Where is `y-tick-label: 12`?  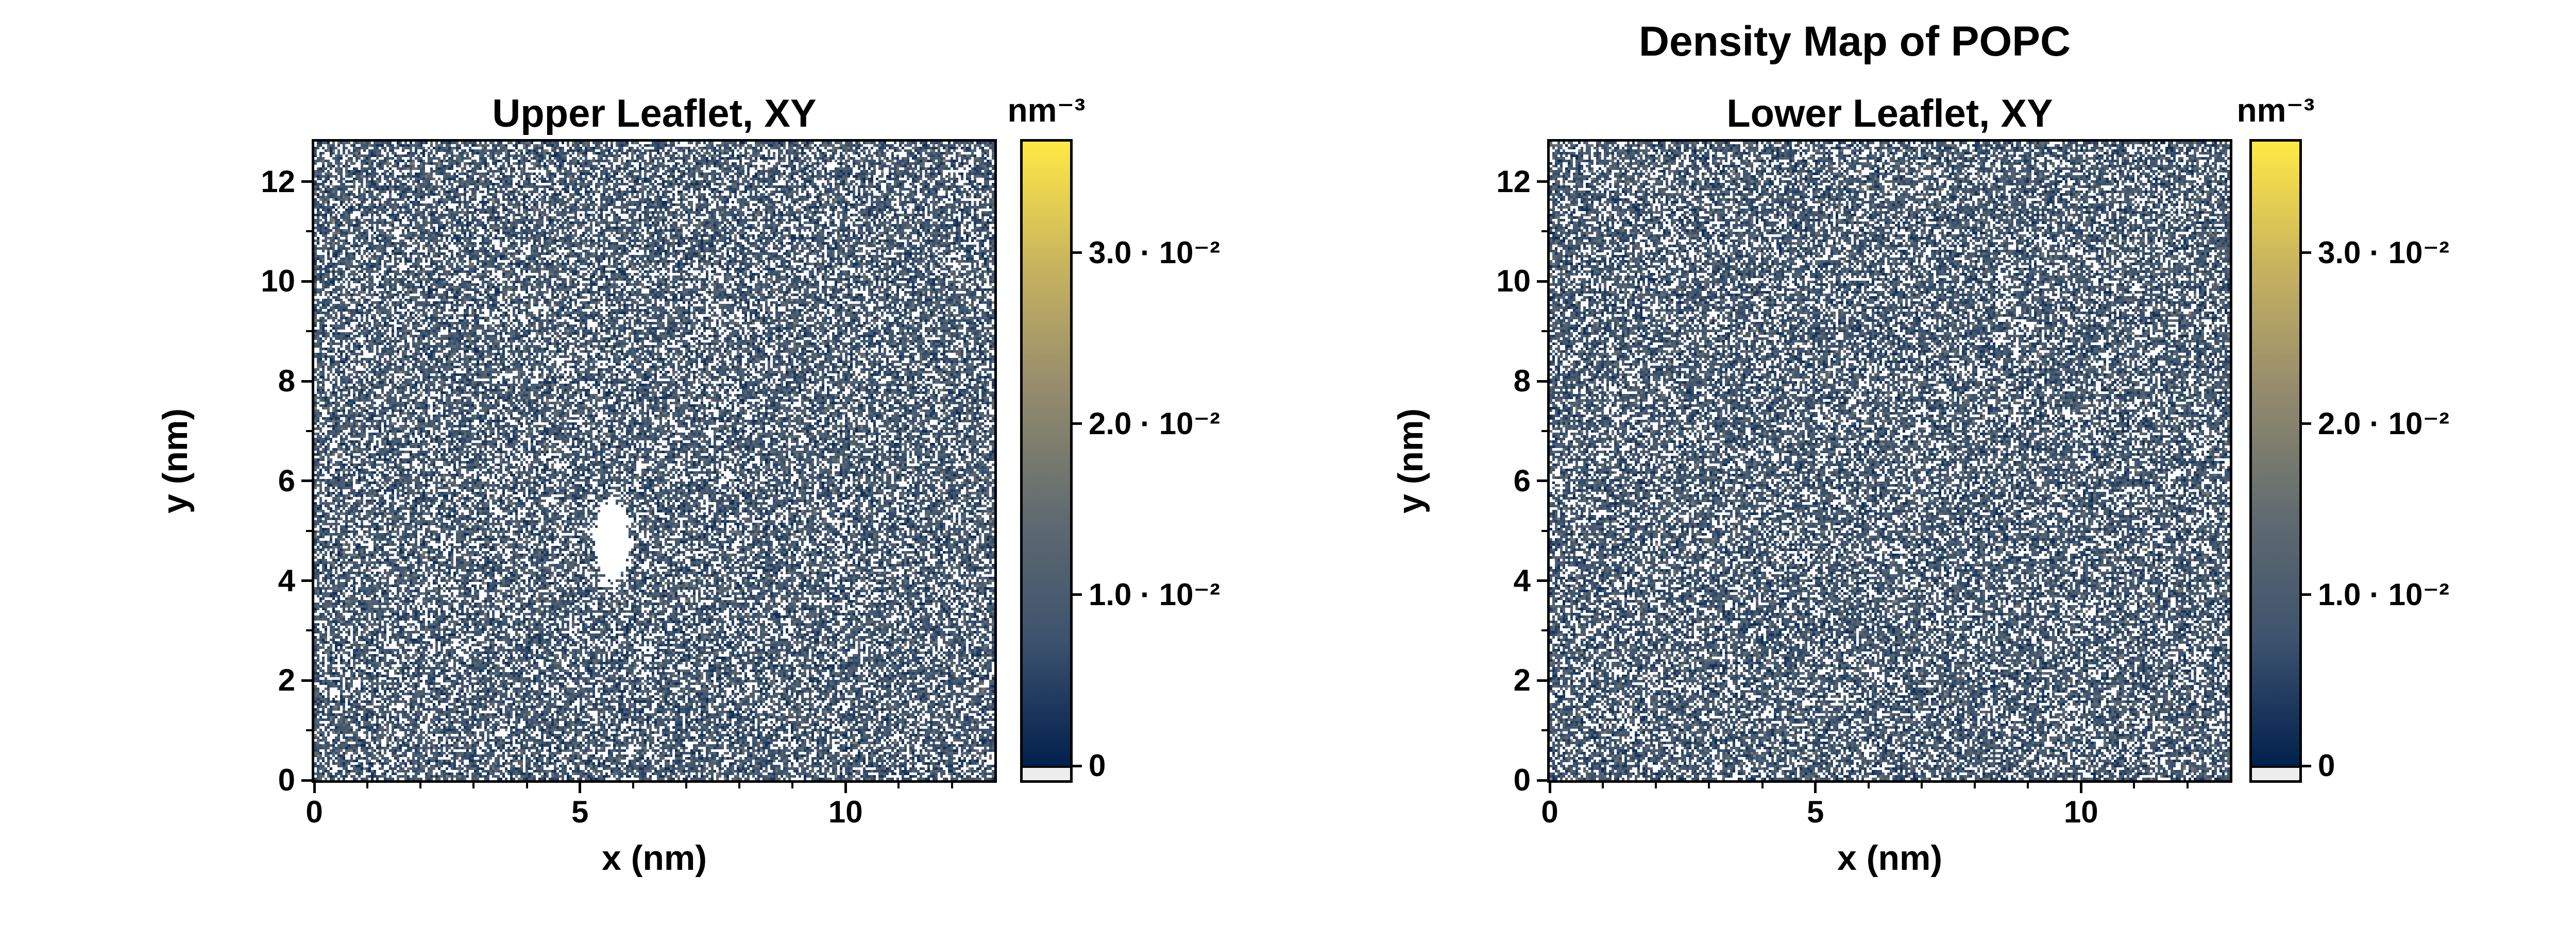 y-tick-label: 12 is located at coordinates (1513, 181).